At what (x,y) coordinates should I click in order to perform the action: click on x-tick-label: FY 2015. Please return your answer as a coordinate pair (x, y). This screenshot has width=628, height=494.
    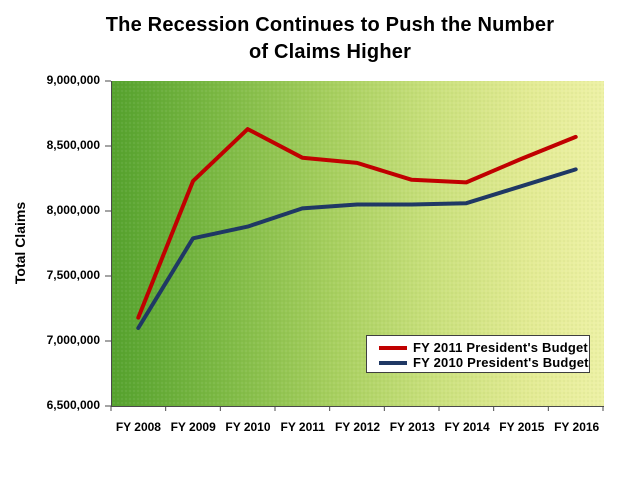
    Looking at the image, I should click on (522, 427).